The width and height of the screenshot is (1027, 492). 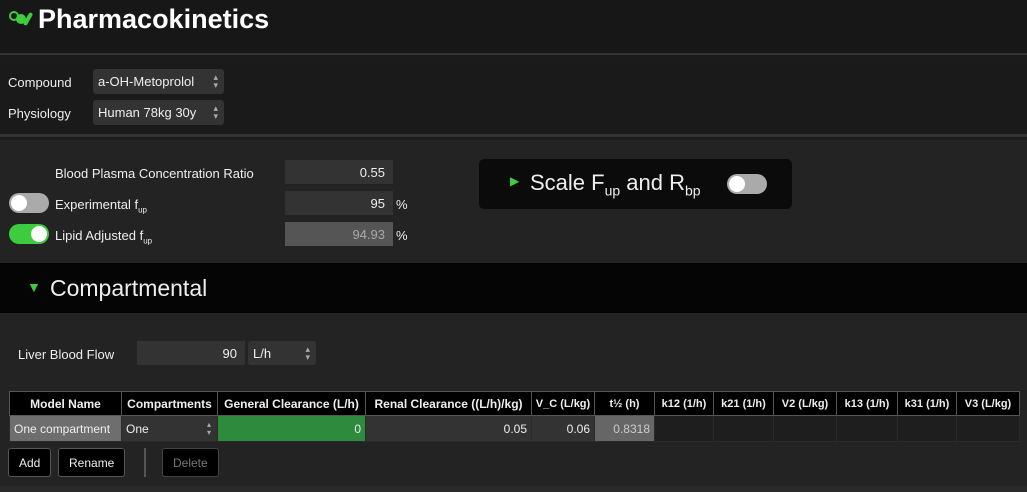 What do you see at coordinates (927, 428) in the screenshot?
I see `cell-k31` at bounding box center [927, 428].